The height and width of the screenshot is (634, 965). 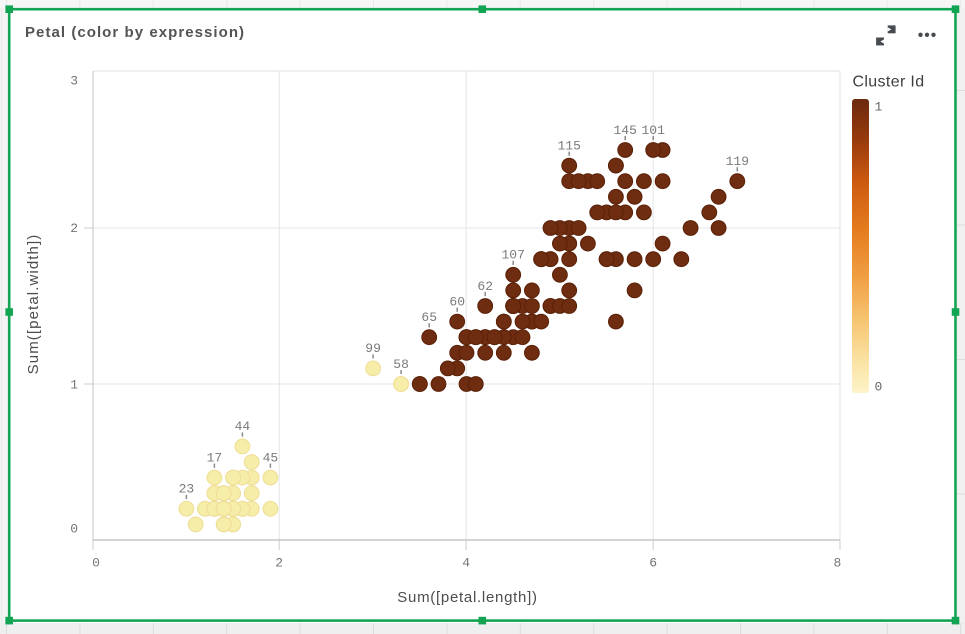 What do you see at coordinates (457, 301) in the screenshot?
I see `svg-text: 60` at bounding box center [457, 301].